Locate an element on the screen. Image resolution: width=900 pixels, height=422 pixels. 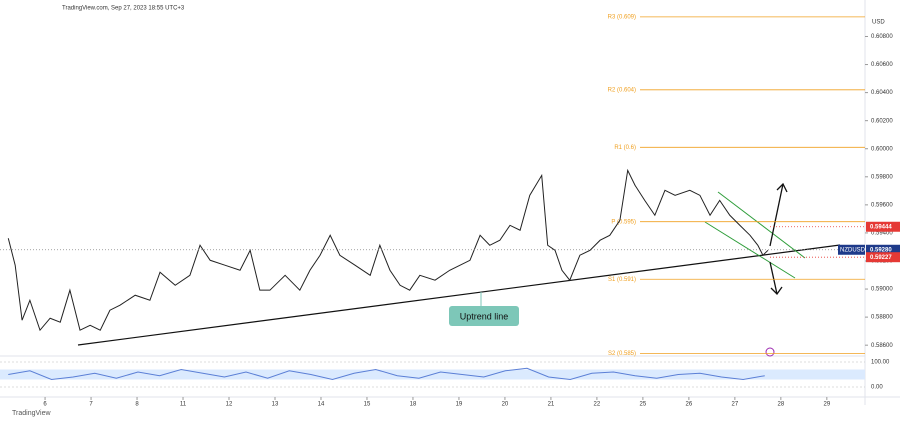
x-tick-label: 18 is located at coordinates (413, 405).